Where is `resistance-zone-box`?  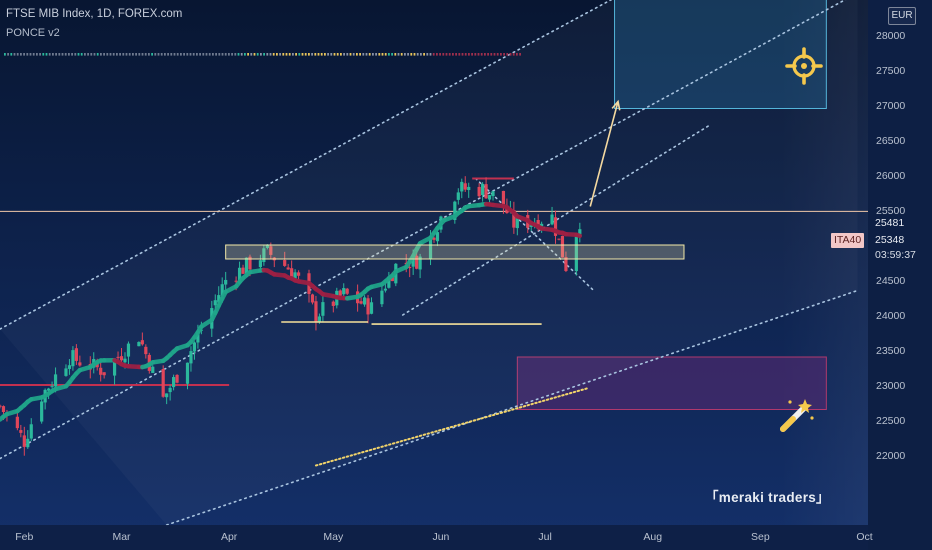 resistance-zone-box is located at coordinates (455, 252).